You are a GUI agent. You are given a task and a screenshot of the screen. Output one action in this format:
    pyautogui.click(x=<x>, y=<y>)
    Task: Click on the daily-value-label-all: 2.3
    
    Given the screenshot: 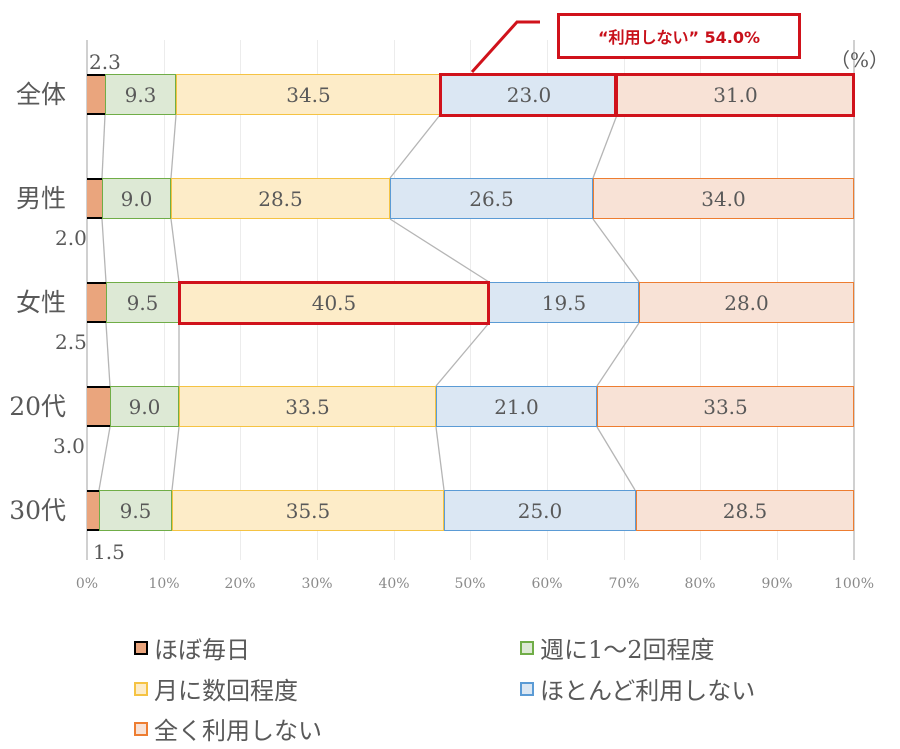 What is the action you would take?
    pyautogui.click(x=105, y=62)
    